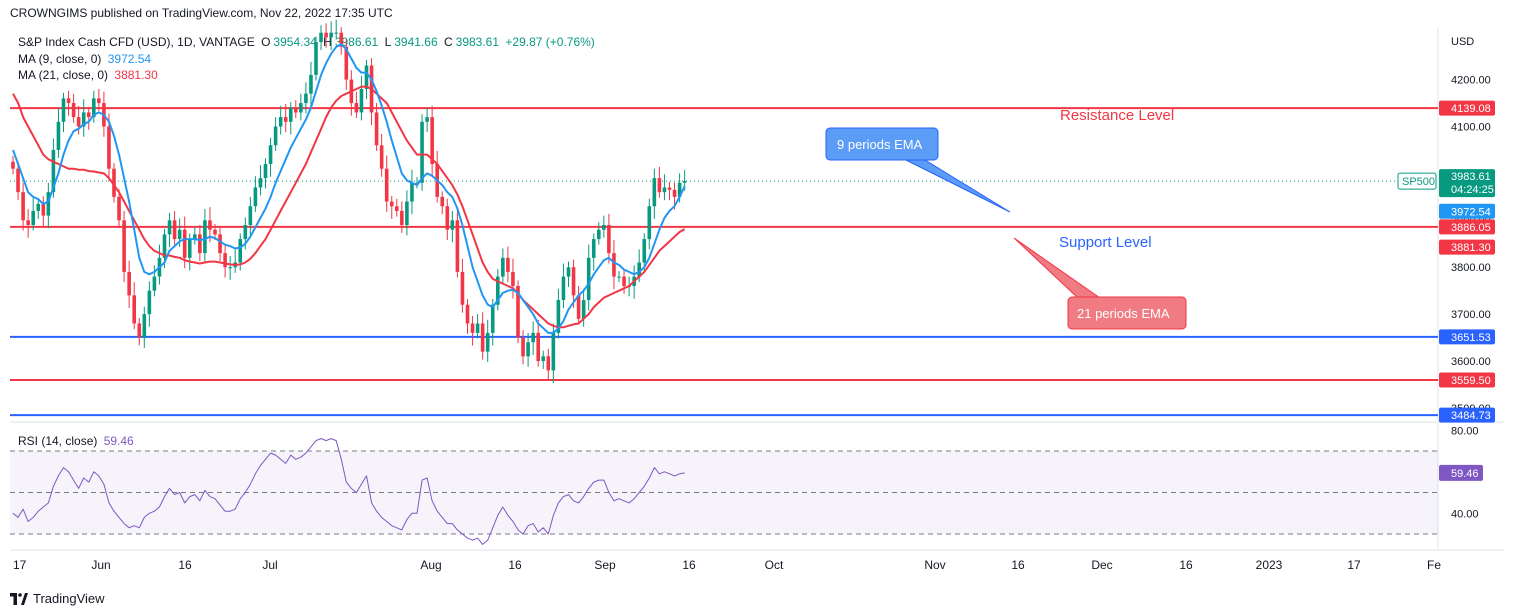  Describe the element at coordinates (1471, 268) in the screenshot. I see `price-tick-label: 3800.00` at that location.